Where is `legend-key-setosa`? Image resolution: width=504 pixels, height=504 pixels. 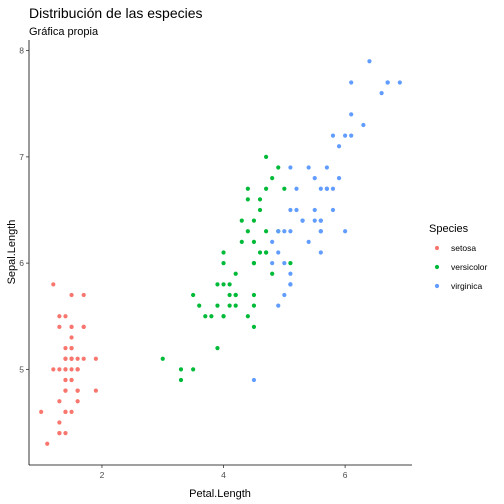
legend-key-setosa is located at coordinates (437, 248).